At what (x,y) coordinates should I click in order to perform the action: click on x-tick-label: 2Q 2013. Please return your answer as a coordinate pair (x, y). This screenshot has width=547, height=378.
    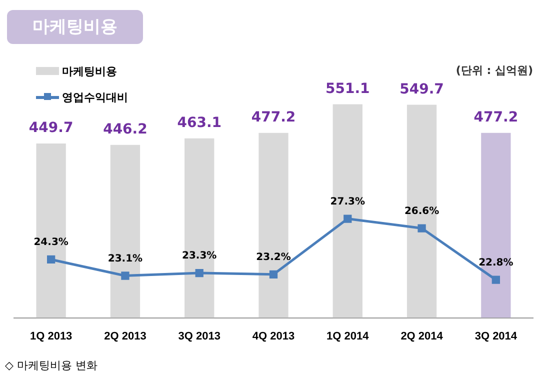
    Looking at the image, I should click on (125, 336).